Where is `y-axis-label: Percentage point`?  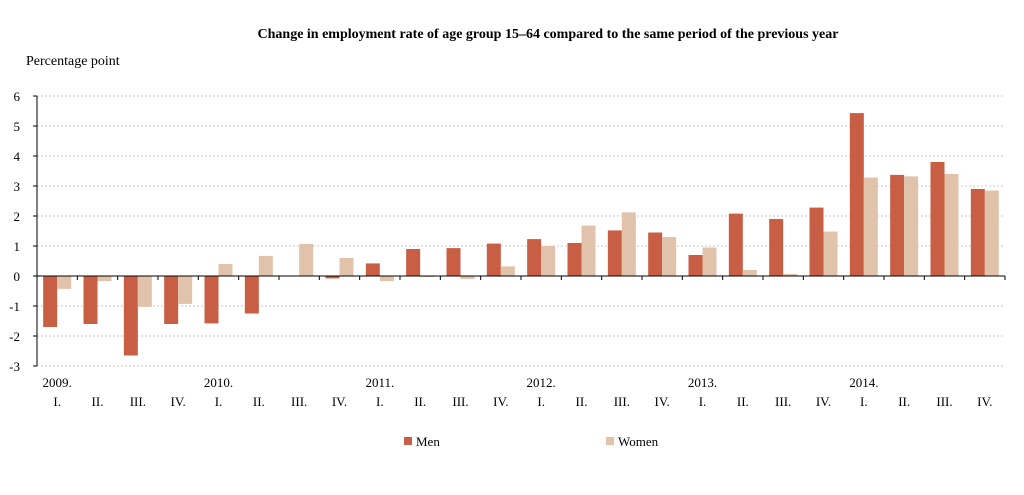
y-axis-label: Percentage point is located at coordinates (73, 61).